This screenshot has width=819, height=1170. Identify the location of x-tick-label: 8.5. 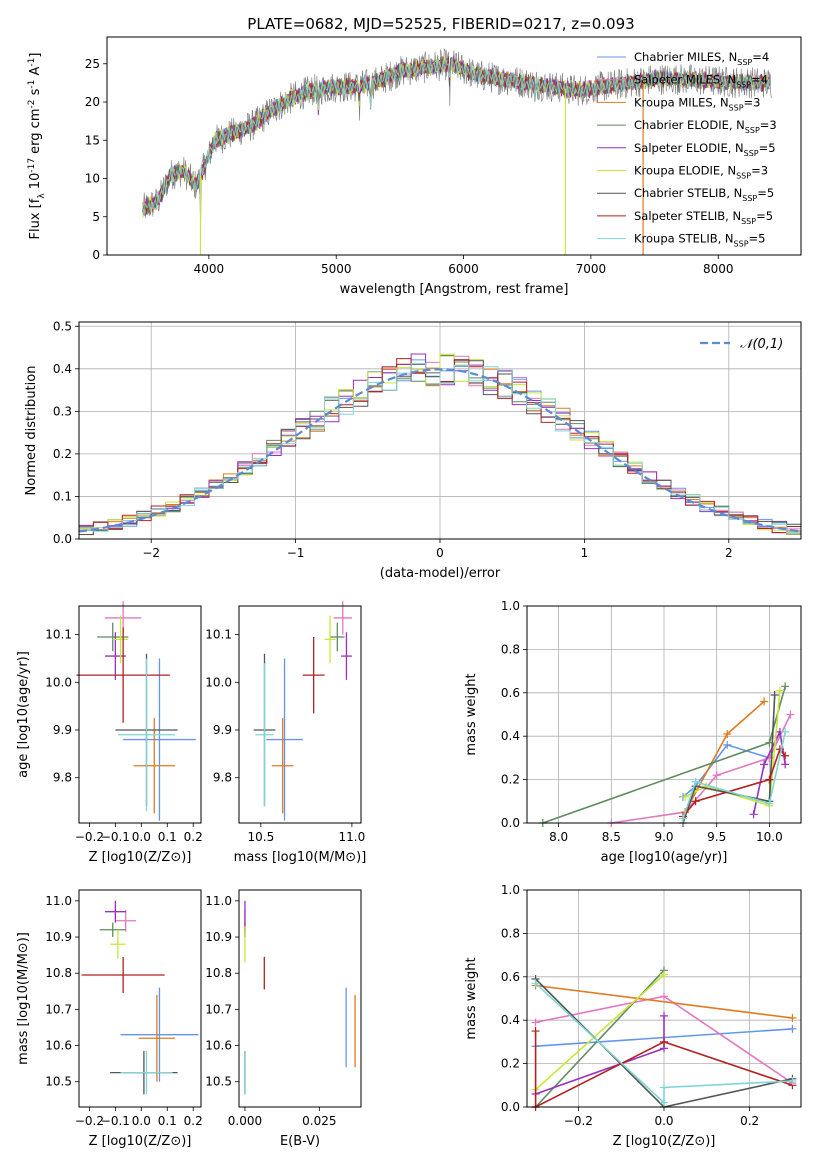
(611, 837).